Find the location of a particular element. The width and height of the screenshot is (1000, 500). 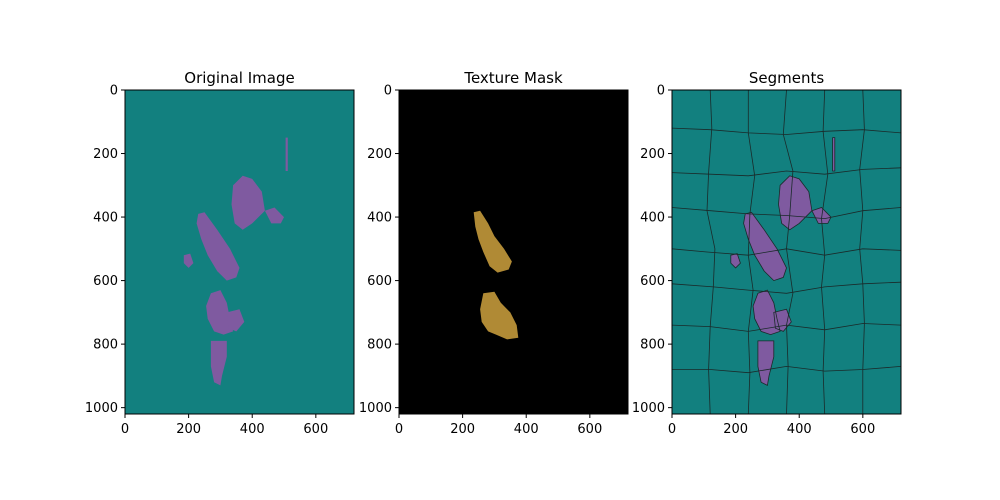

panel-title: Segments is located at coordinates (787, 78).